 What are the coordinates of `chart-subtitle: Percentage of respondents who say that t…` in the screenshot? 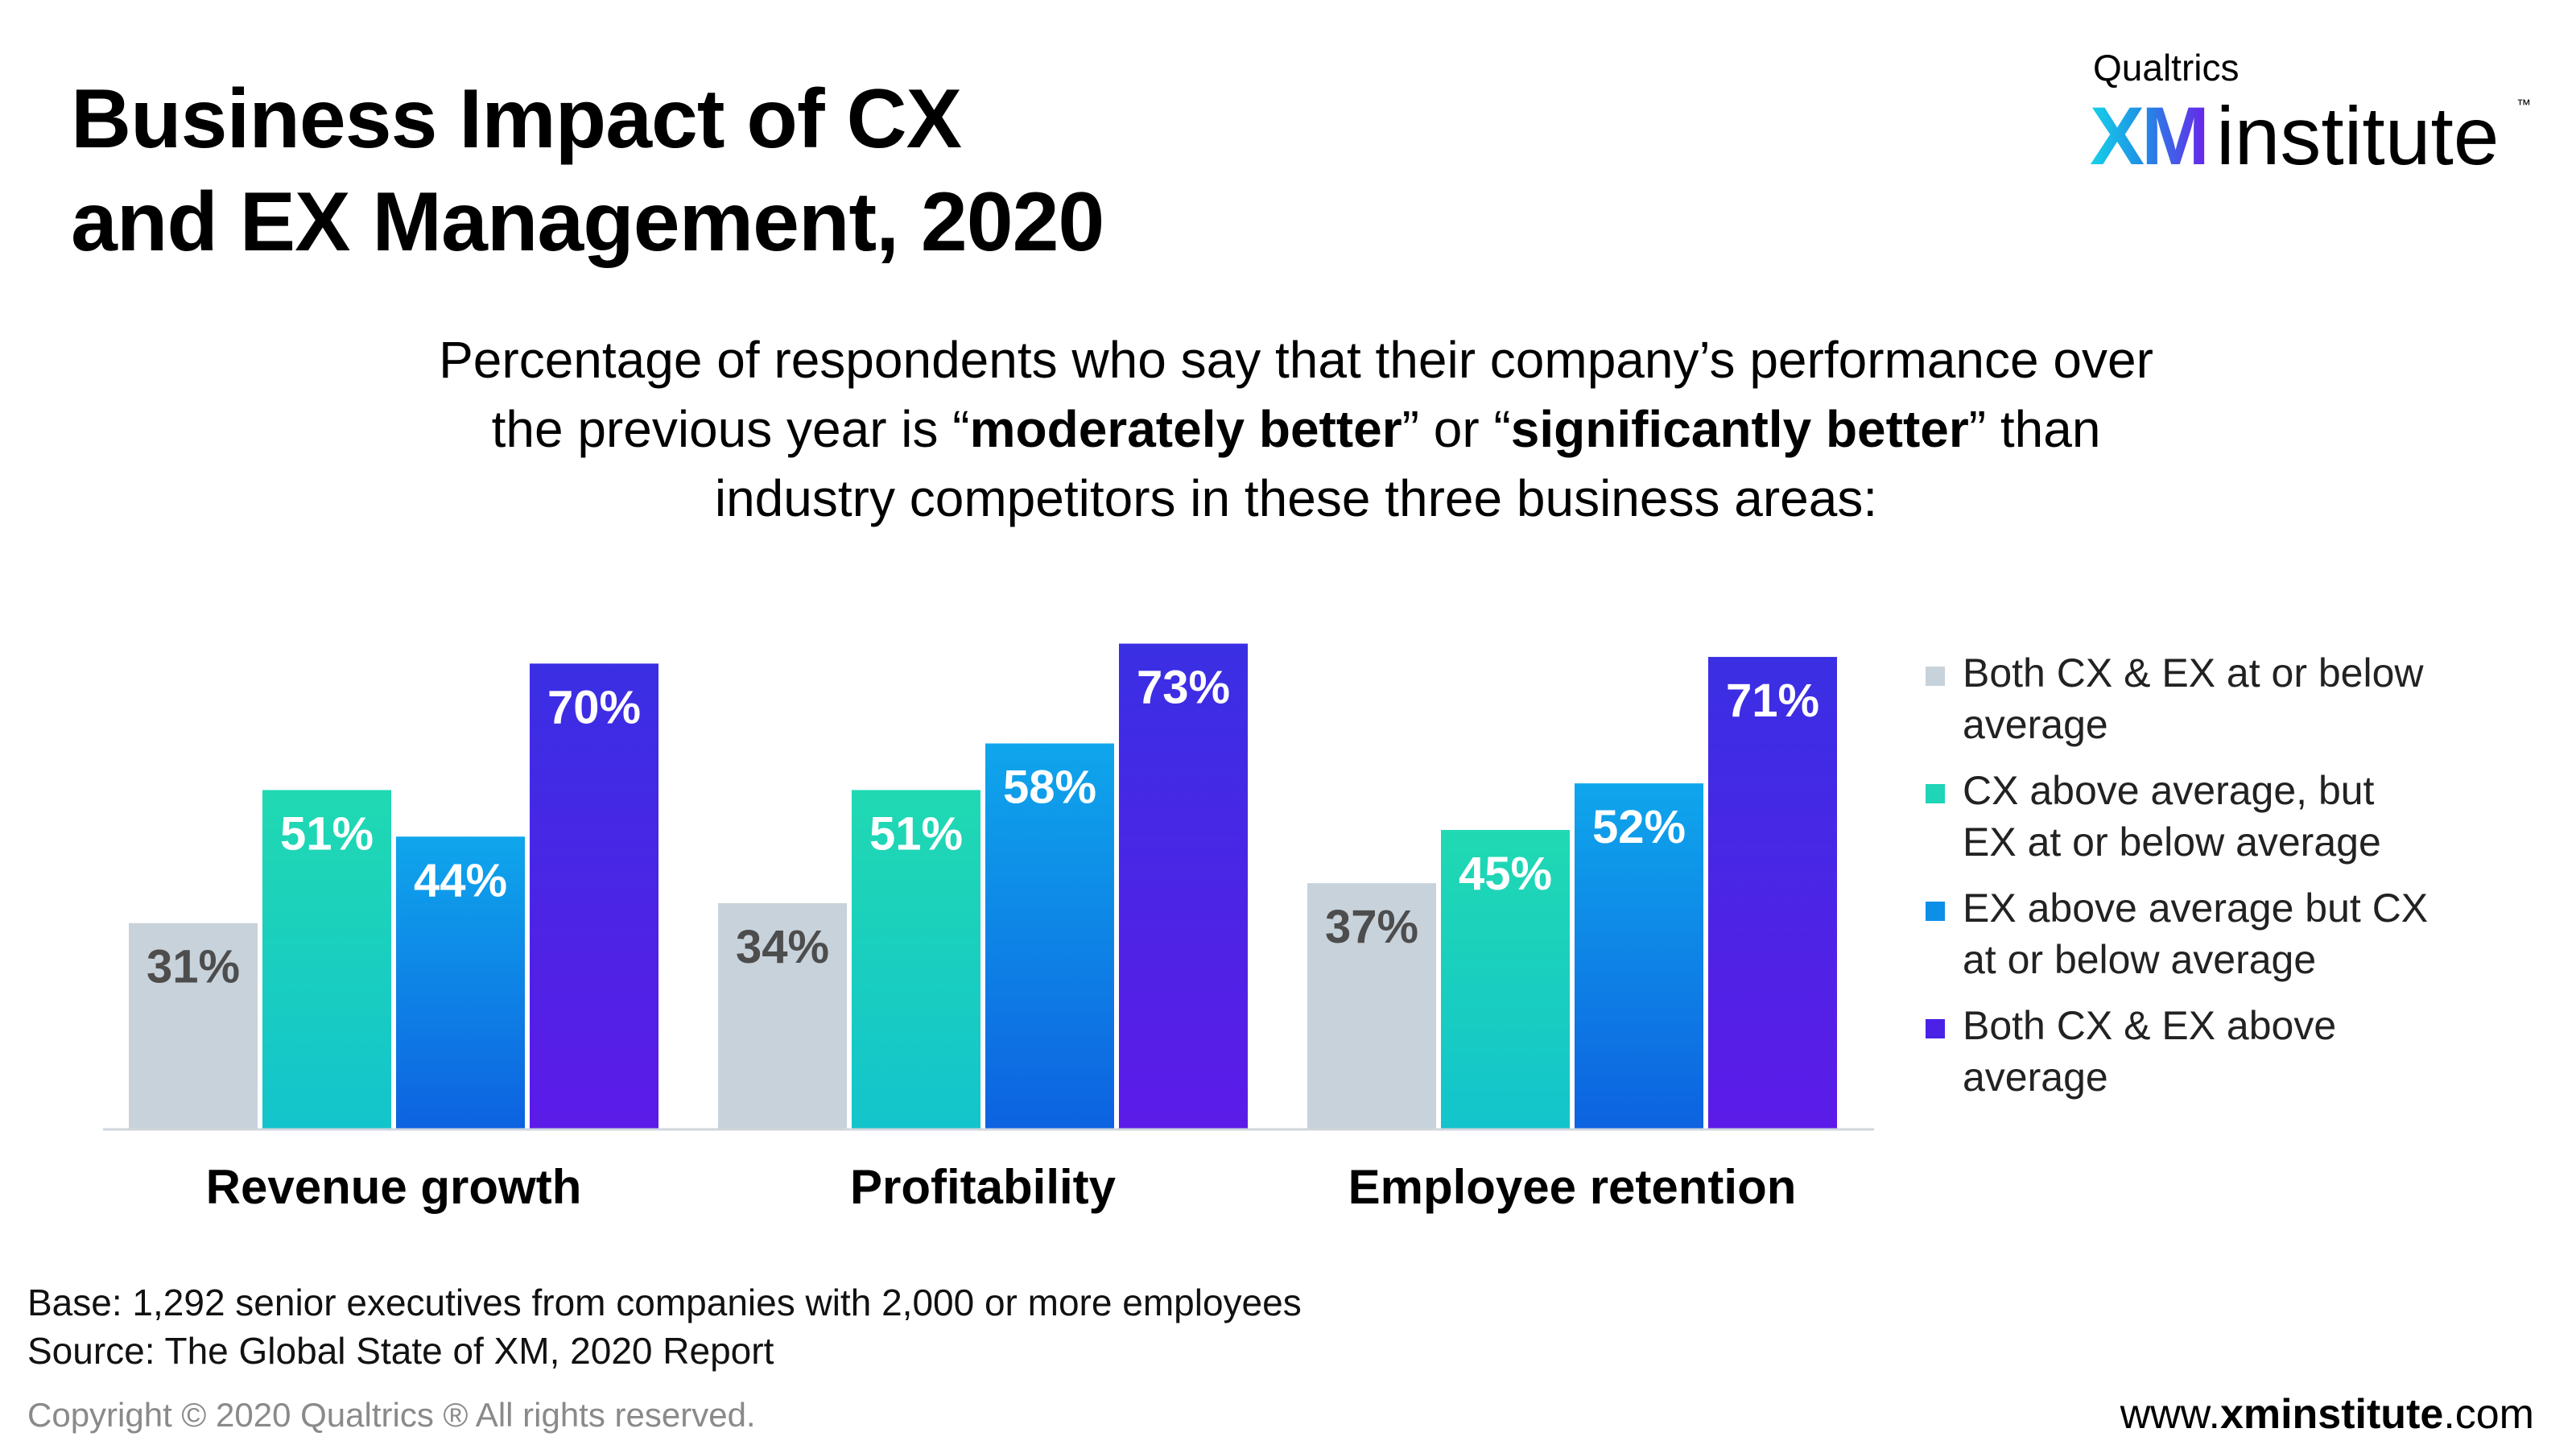 It's located at (1296, 429).